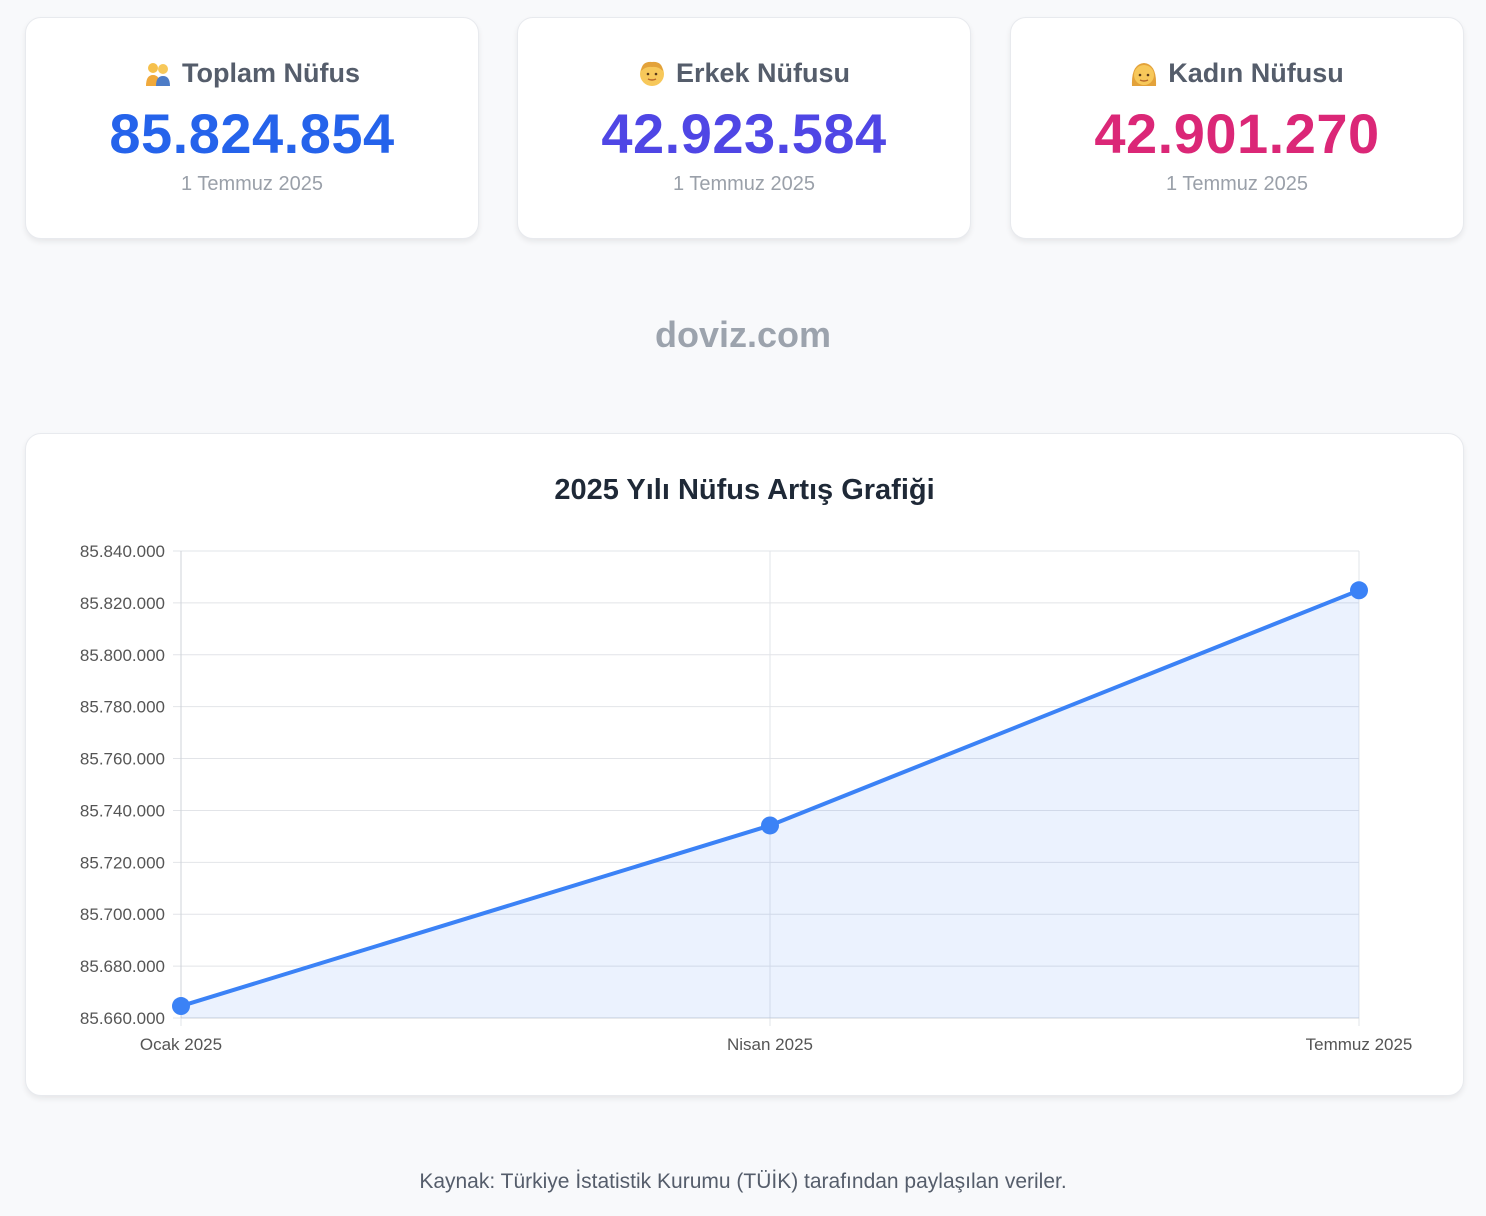 The image size is (1486, 1216). What do you see at coordinates (122, 1018) in the screenshot?
I see `y-tick-label: 85.660.000` at bounding box center [122, 1018].